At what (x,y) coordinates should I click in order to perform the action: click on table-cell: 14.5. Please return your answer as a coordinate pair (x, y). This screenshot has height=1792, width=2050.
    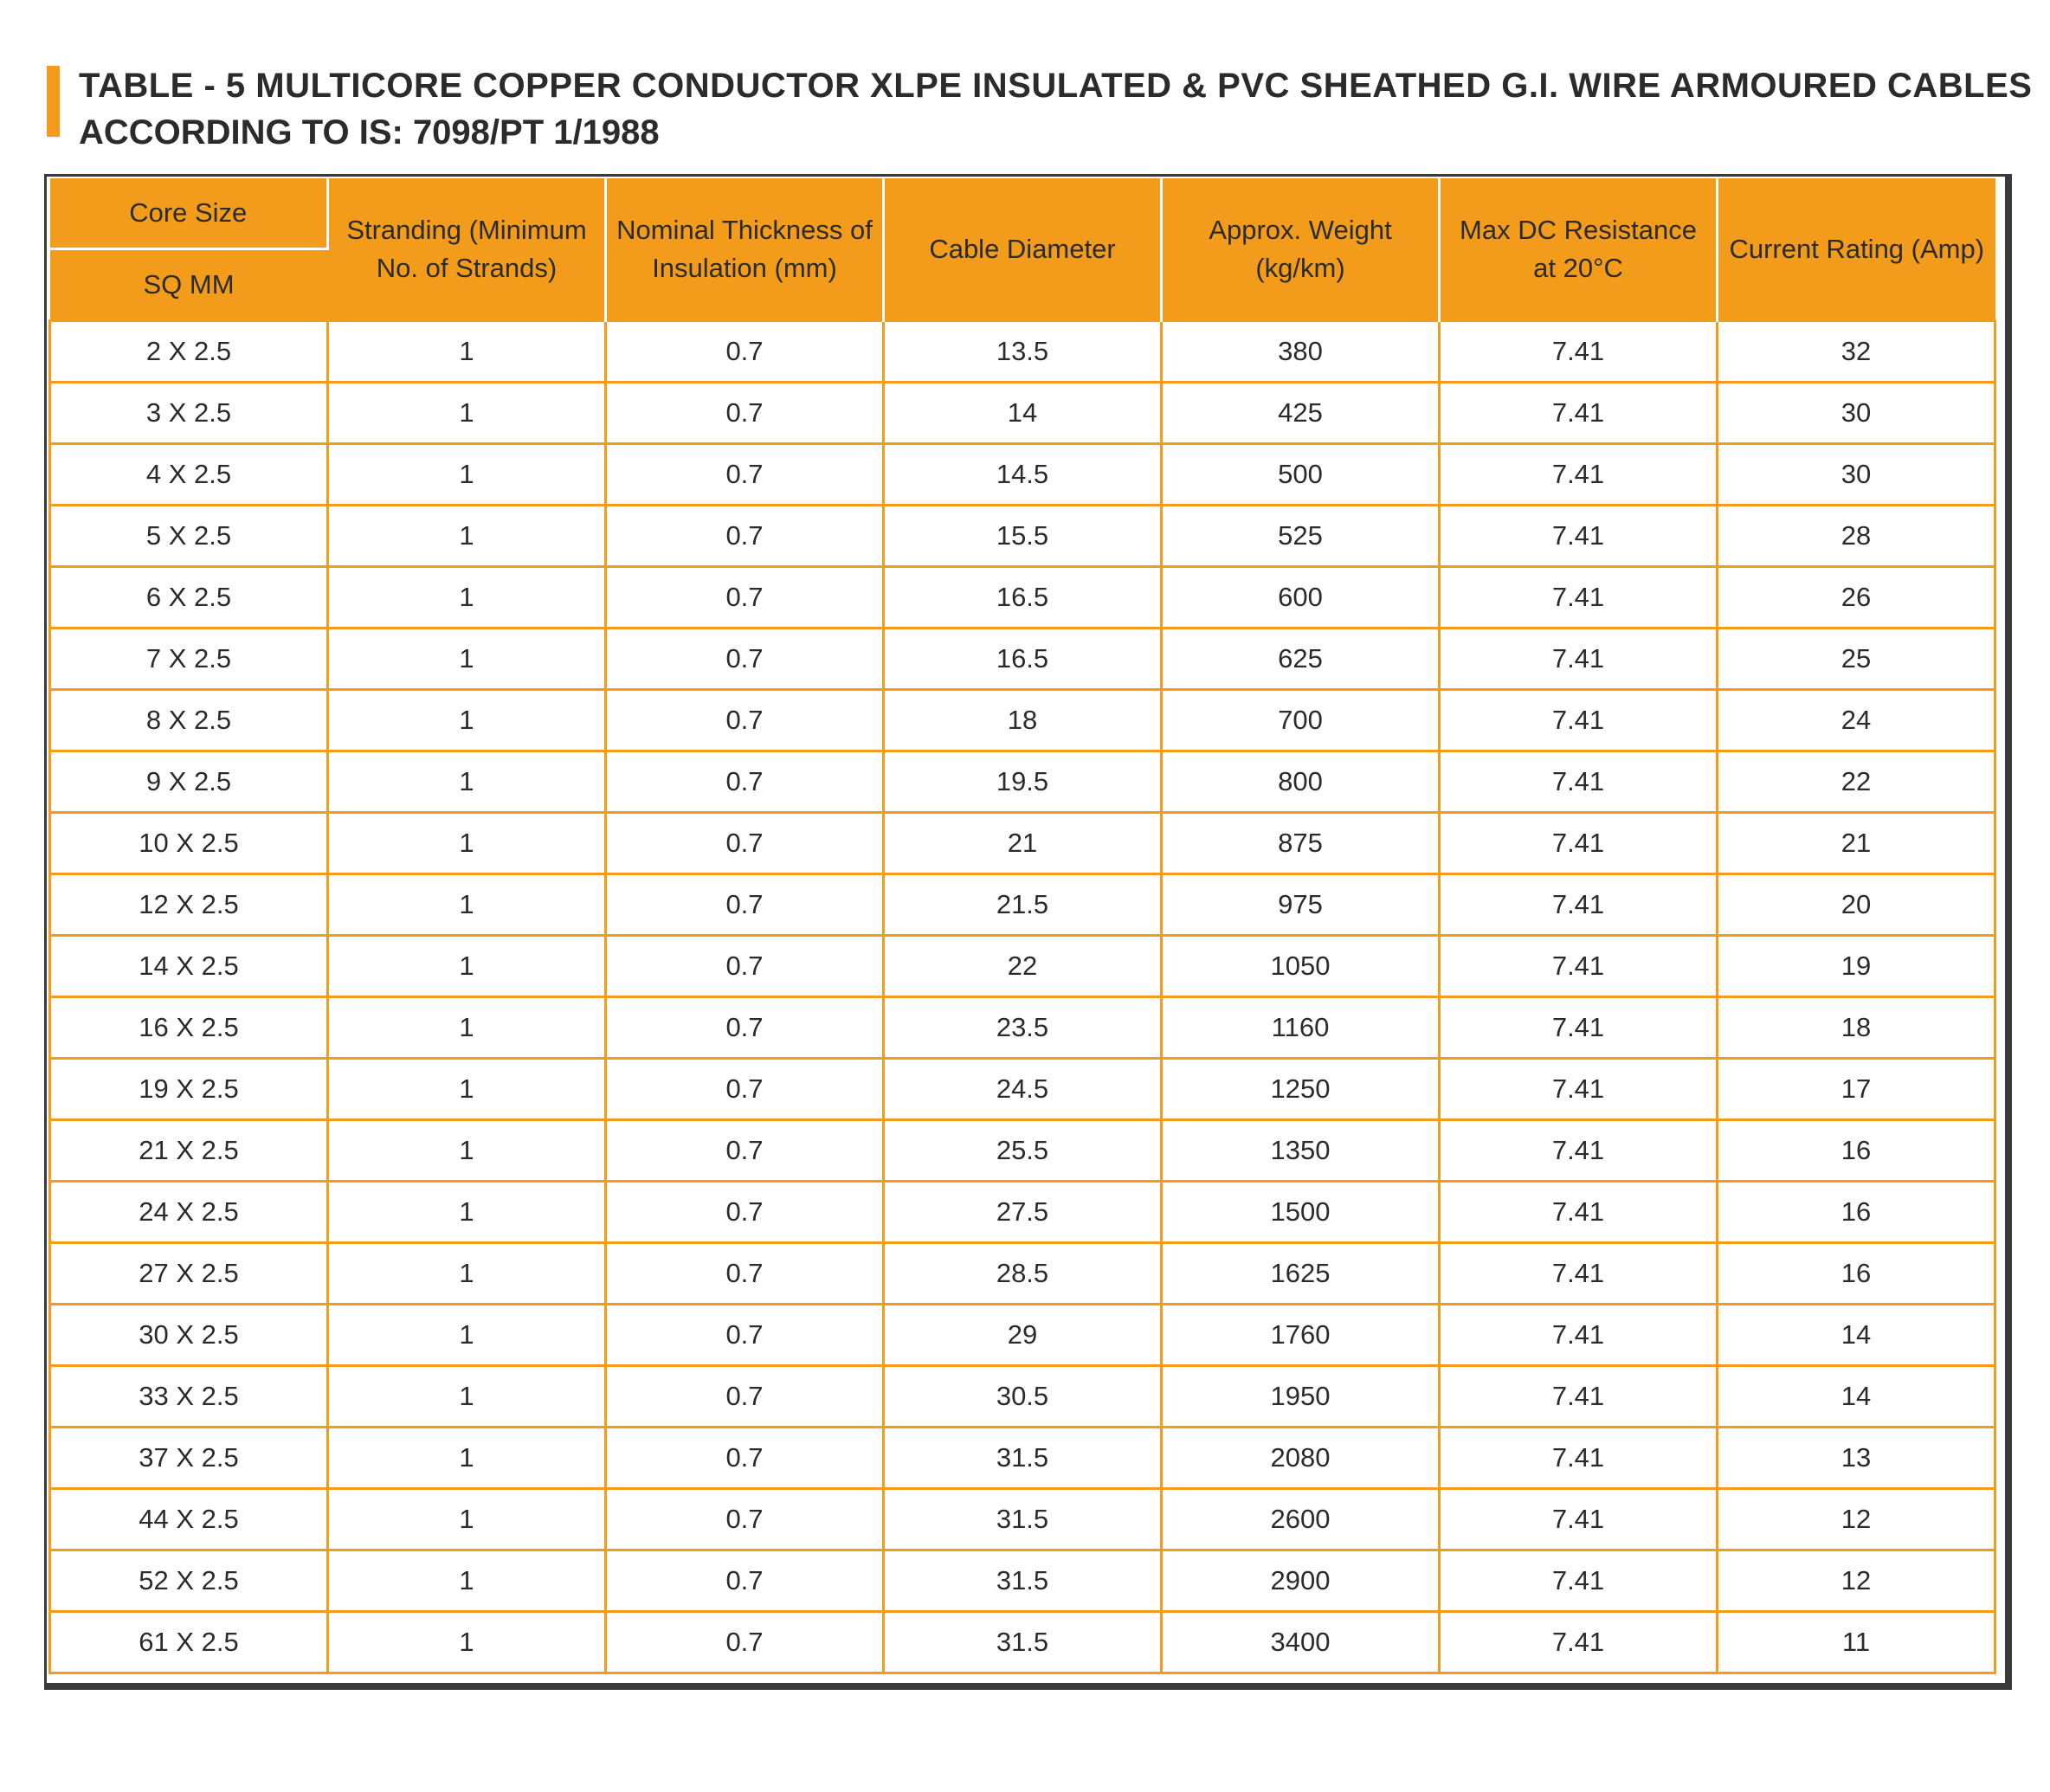
    Looking at the image, I should click on (1022, 474).